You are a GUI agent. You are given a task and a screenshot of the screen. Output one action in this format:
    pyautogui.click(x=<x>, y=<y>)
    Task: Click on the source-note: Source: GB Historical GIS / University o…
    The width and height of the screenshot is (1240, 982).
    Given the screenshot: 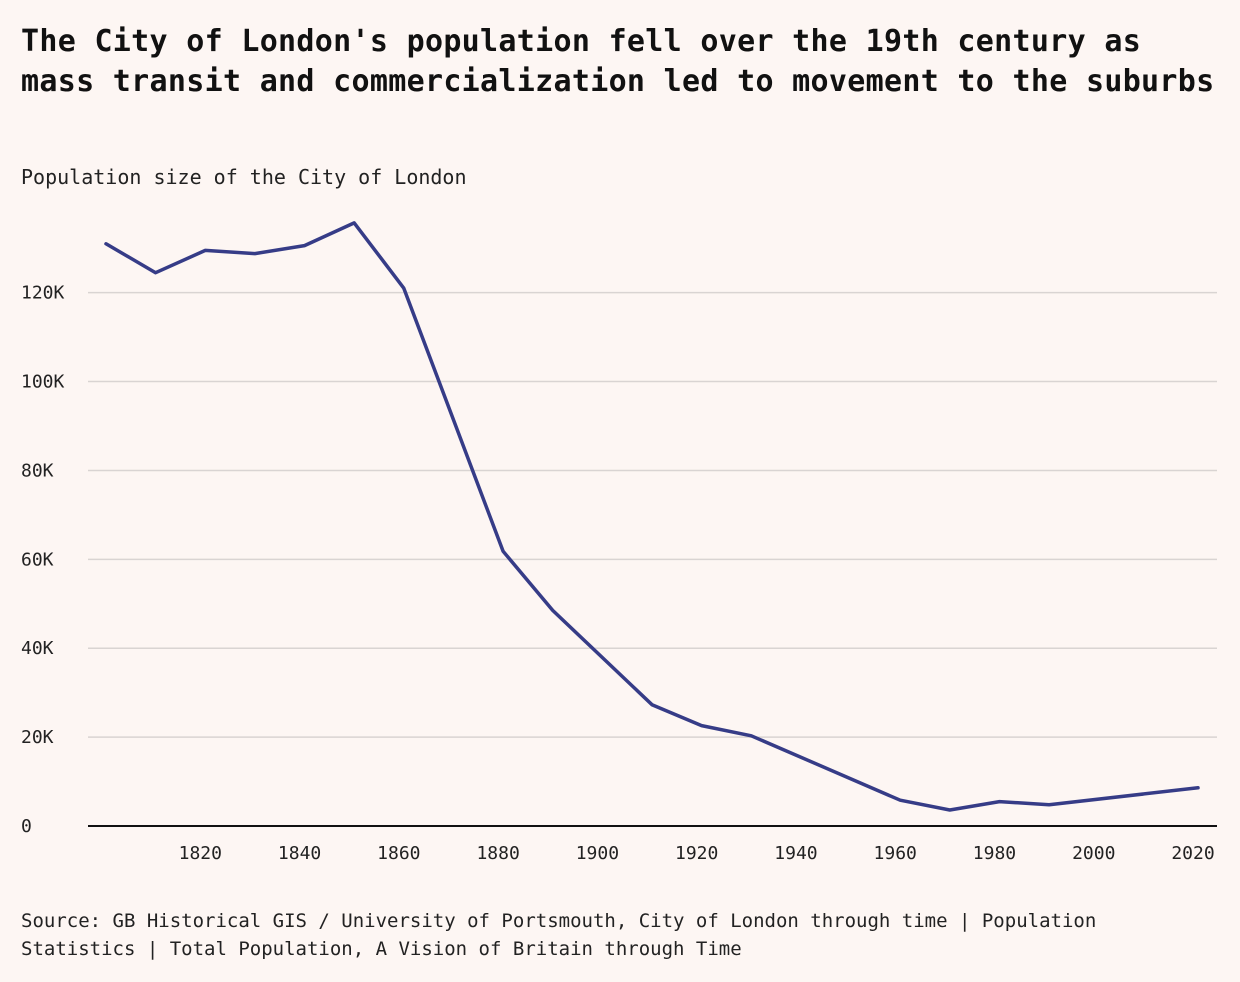 What is the action you would take?
    pyautogui.click(x=559, y=935)
    